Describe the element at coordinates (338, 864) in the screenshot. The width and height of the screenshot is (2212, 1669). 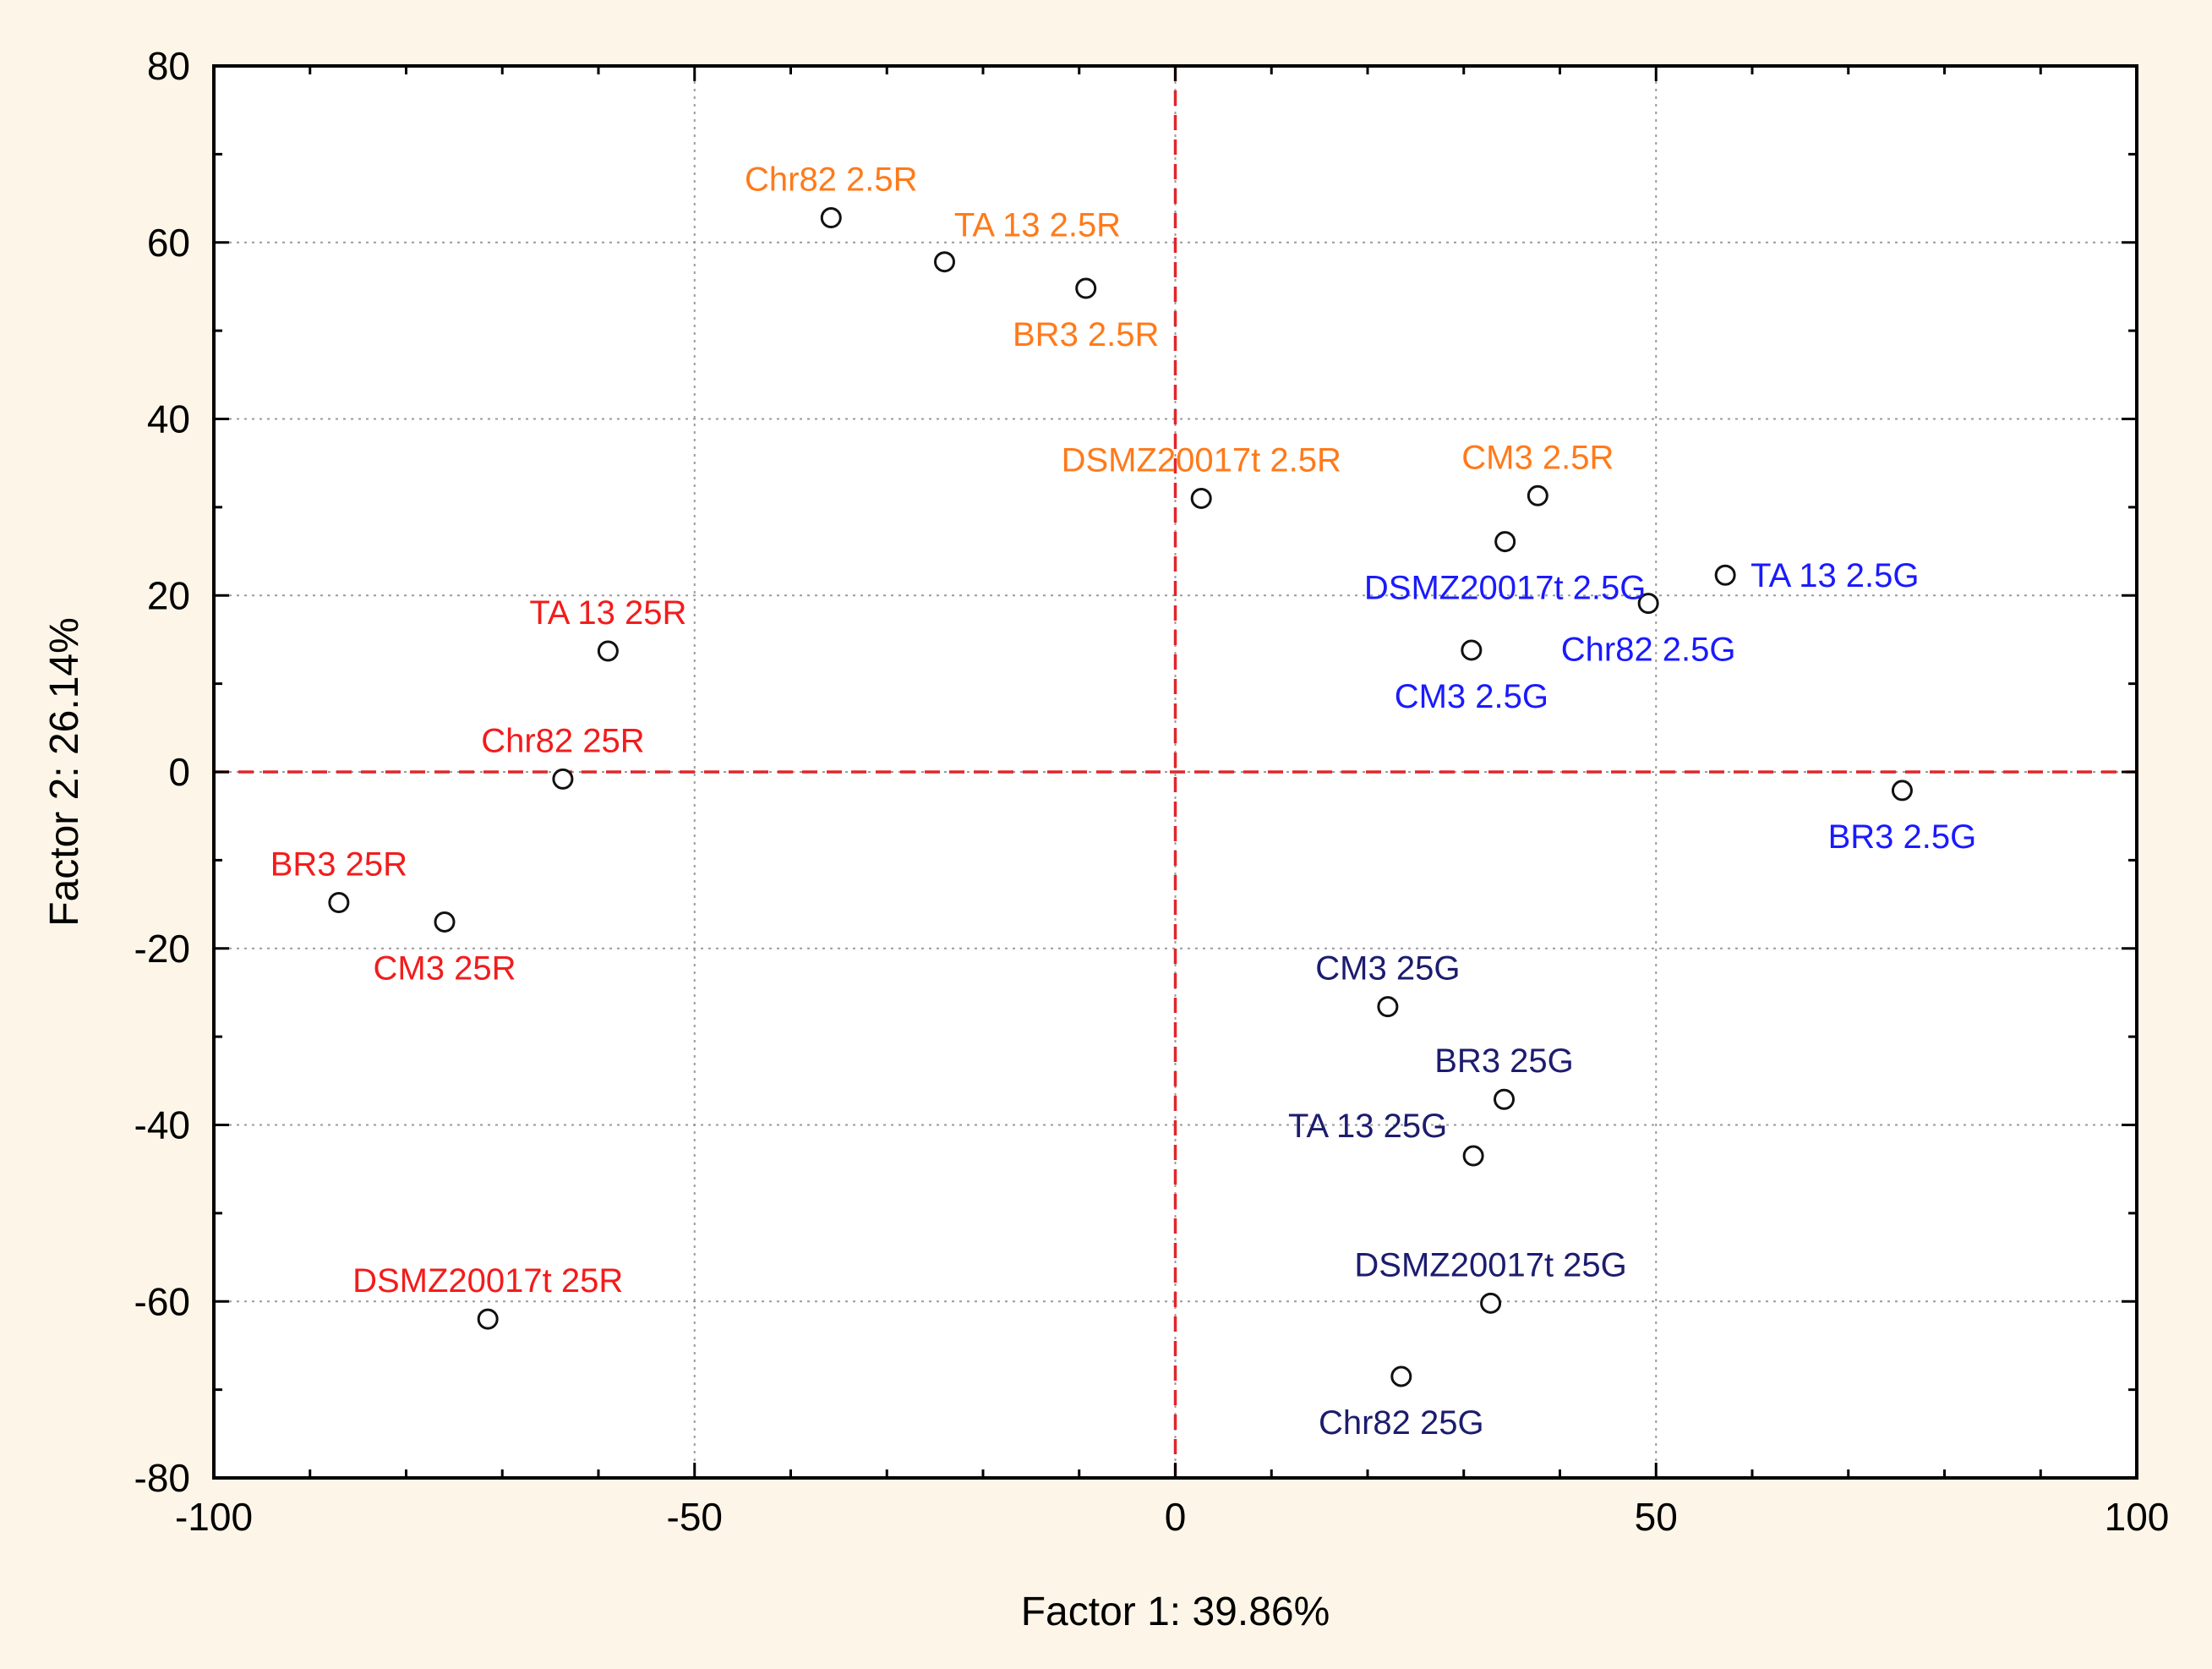
I see `point-label: BR3 25R` at that location.